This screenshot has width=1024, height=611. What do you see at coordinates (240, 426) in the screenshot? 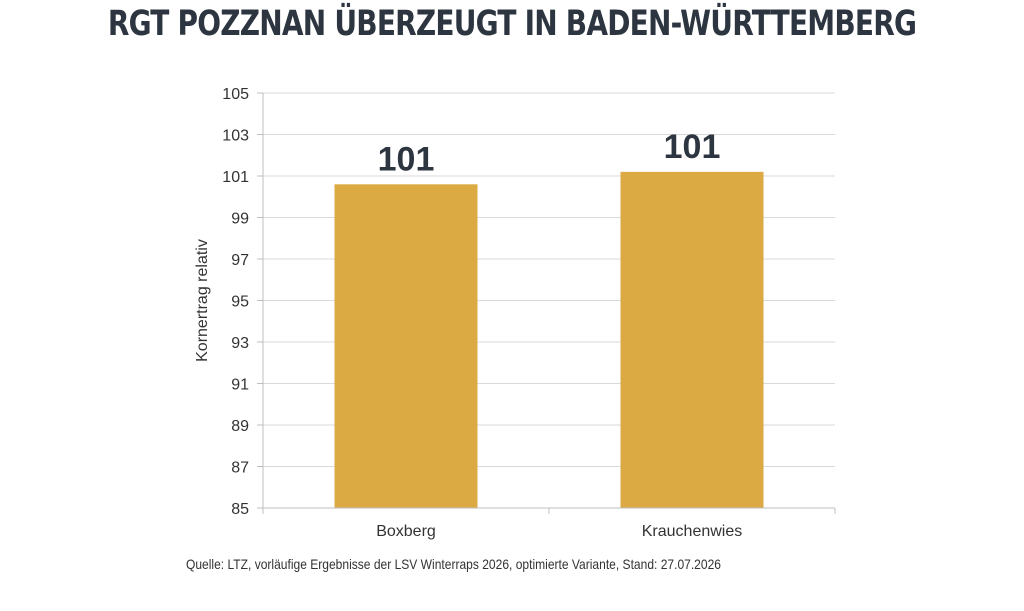
I see `y-tick-label: 89` at bounding box center [240, 426].